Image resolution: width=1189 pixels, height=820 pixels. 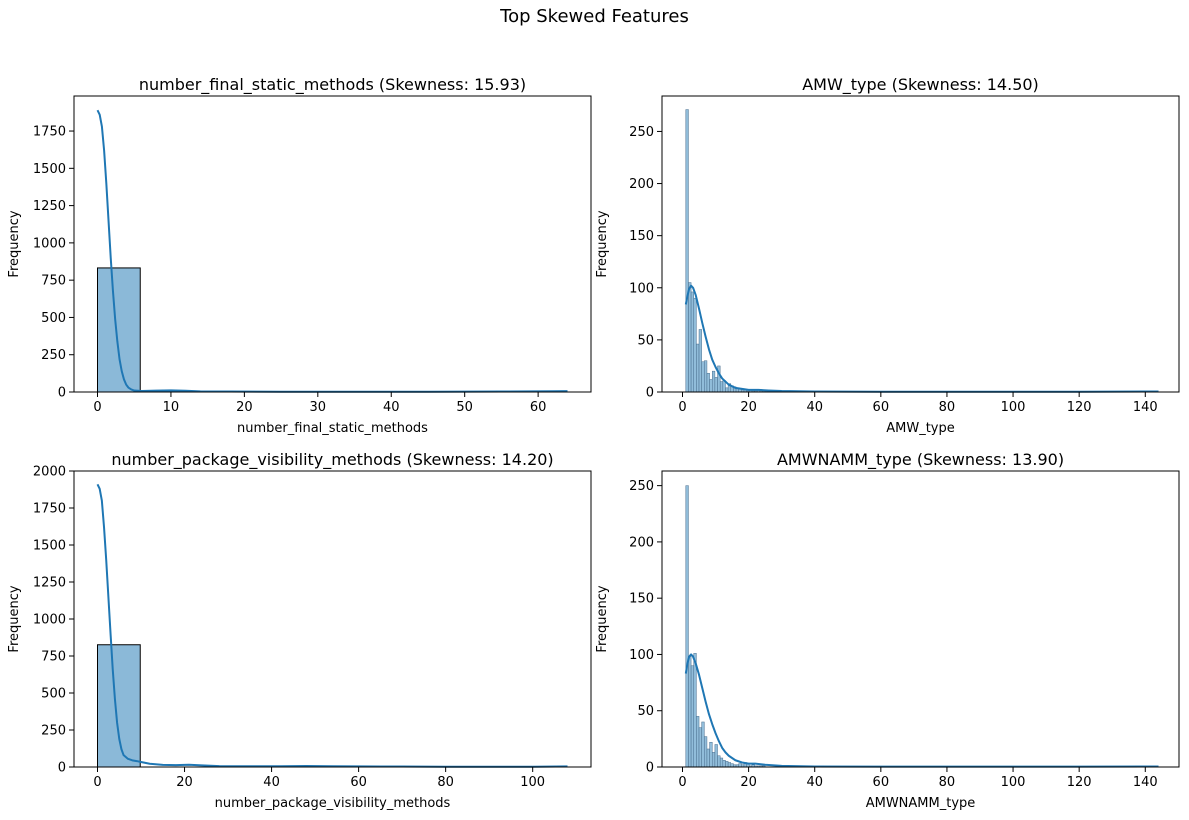 What do you see at coordinates (920, 428) in the screenshot?
I see `x-axis-label: AMW_type` at bounding box center [920, 428].